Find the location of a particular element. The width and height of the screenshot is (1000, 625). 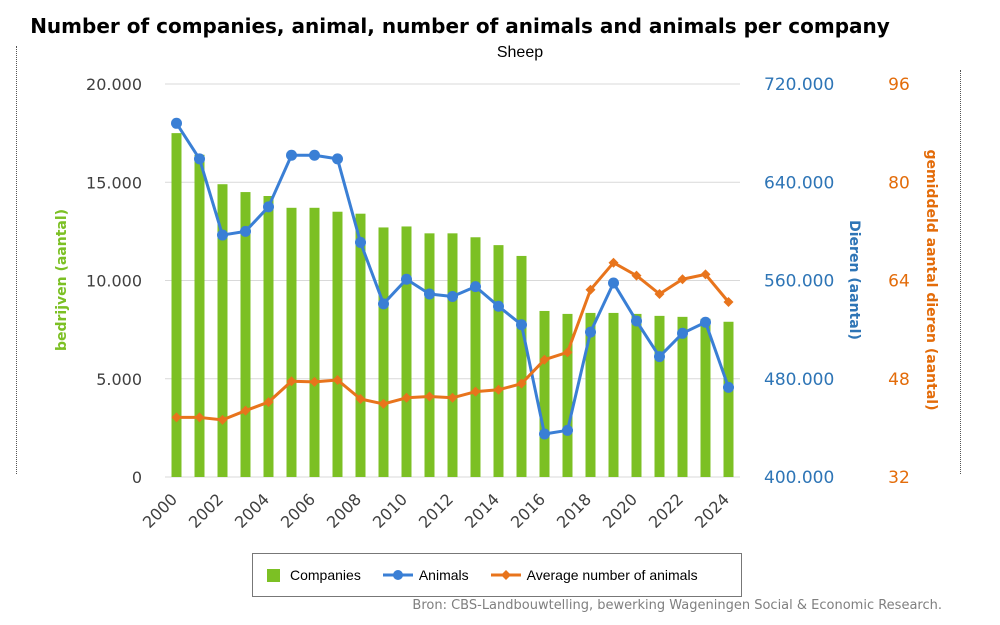

x-tick-label: 2014 is located at coordinates (482, 511).